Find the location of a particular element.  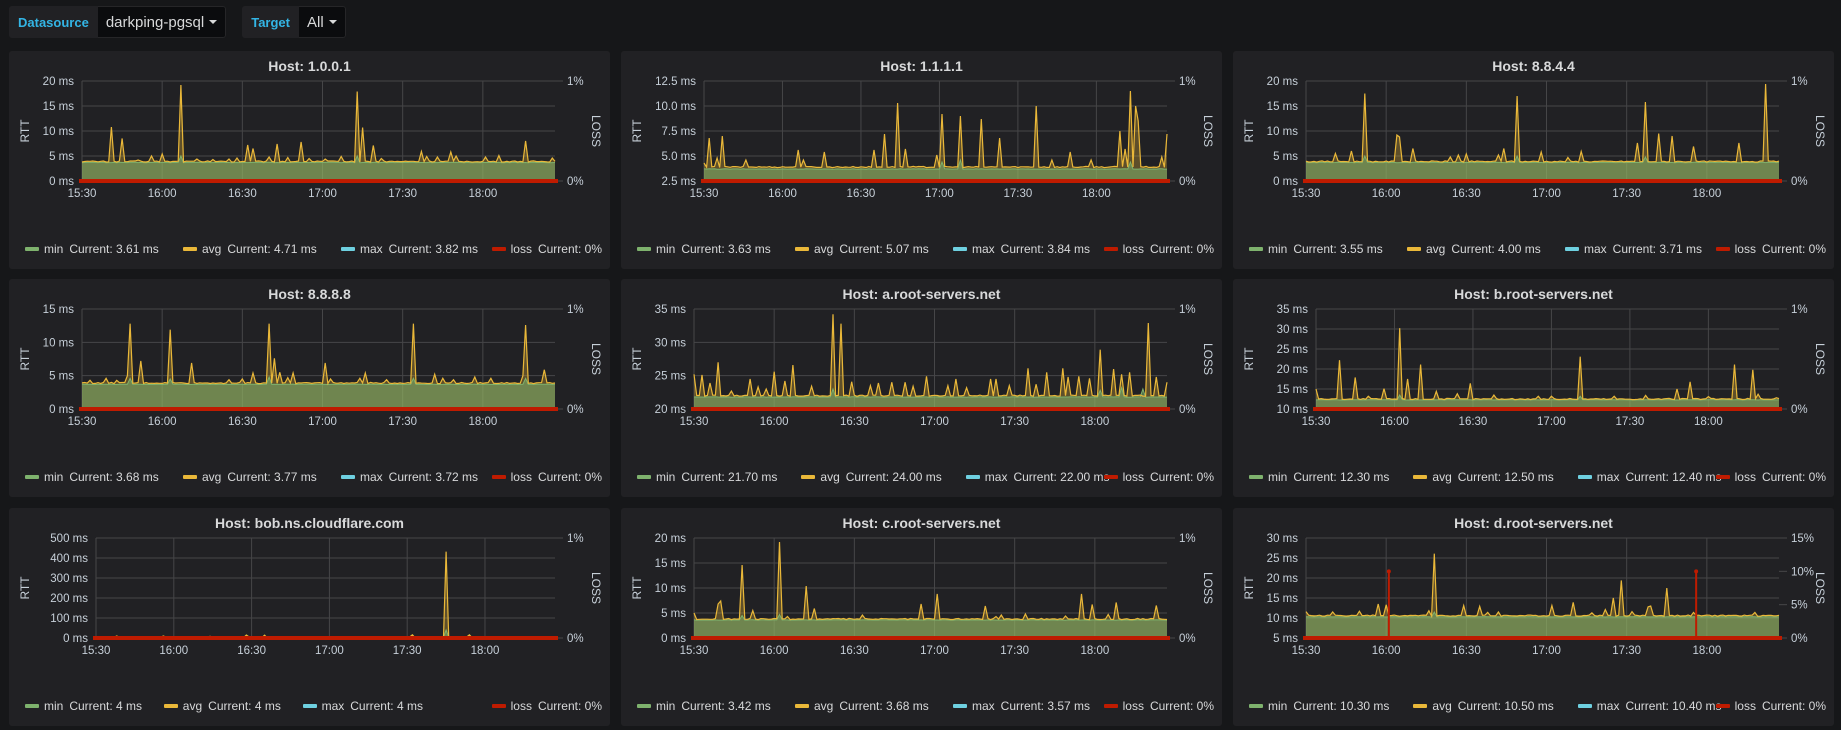

legend-item-avg: avg Current: 4.00 ms is located at coordinates (1474, 249).